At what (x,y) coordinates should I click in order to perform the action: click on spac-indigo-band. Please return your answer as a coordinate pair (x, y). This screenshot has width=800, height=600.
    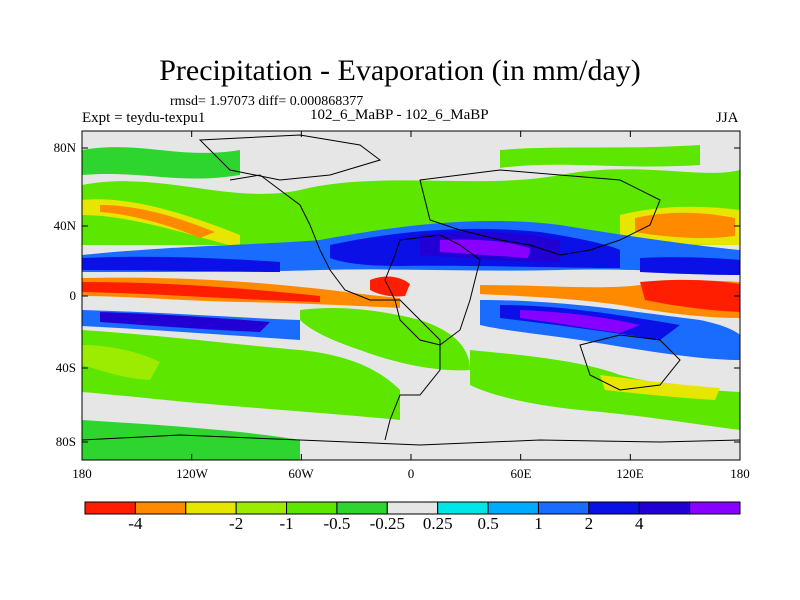
    Looking at the image, I should click on (185, 322).